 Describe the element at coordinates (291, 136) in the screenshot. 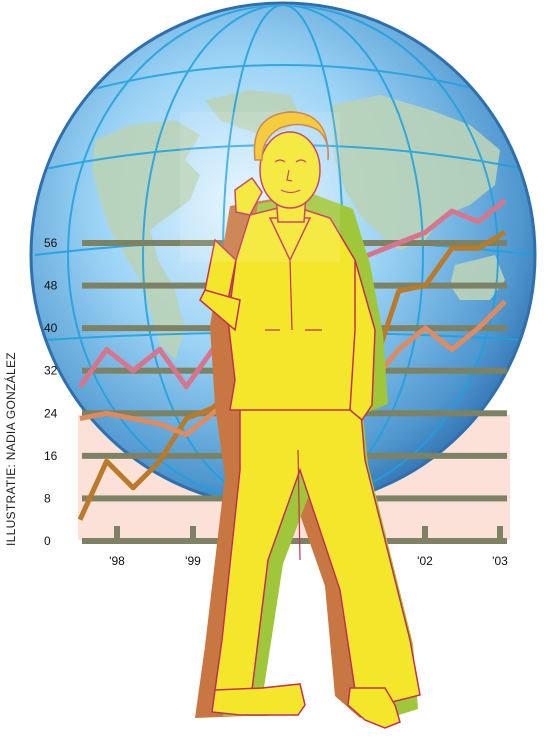

I see `figure-hair` at that location.